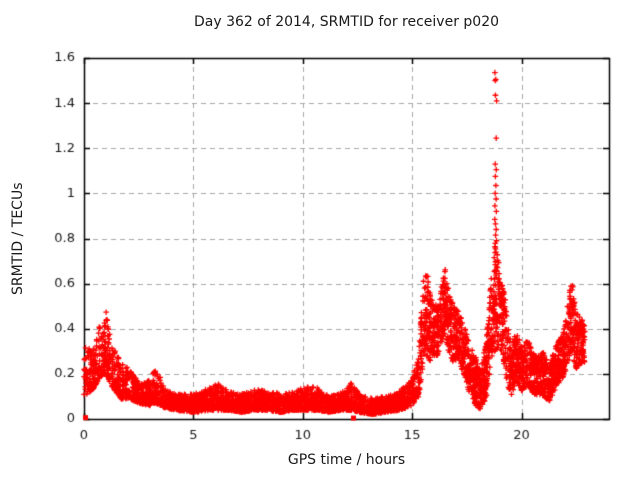 This screenshot has width=640, height=480. Describe the element at coordinates (346, 460) in the screenshot. I see `x-axis-label: GPS time / hours` at that location.